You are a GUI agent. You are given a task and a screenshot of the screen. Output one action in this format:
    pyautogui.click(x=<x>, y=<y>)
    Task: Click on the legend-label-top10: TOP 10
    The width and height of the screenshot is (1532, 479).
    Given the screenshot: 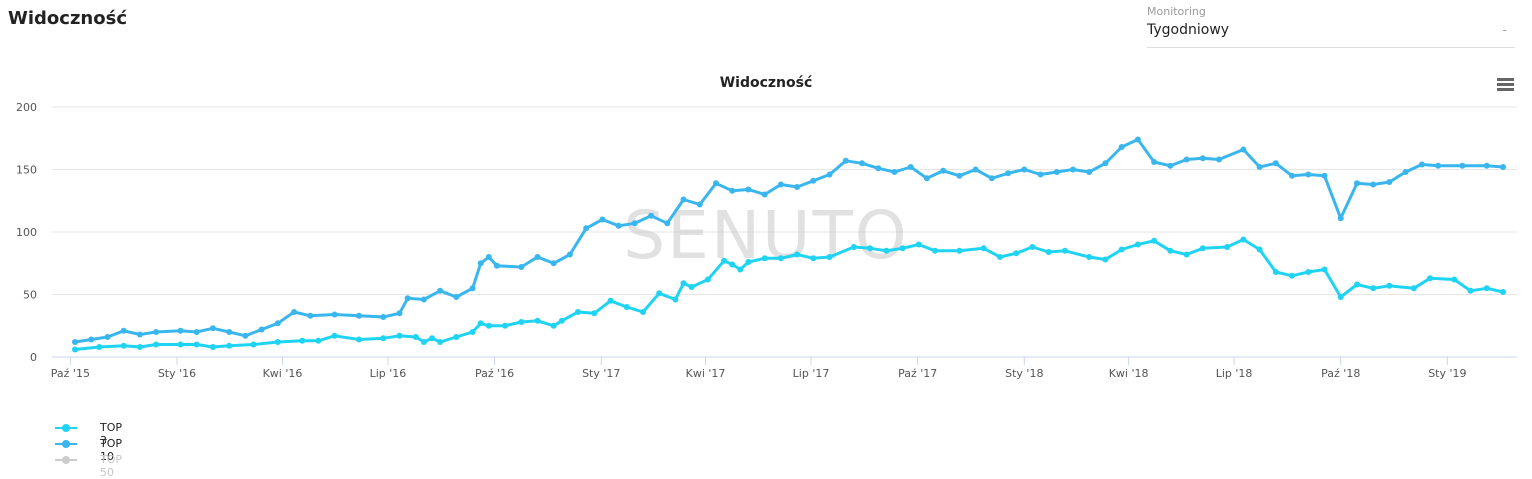 What is the action you would take?
    pyautogui.click(x=111, y=450)
    